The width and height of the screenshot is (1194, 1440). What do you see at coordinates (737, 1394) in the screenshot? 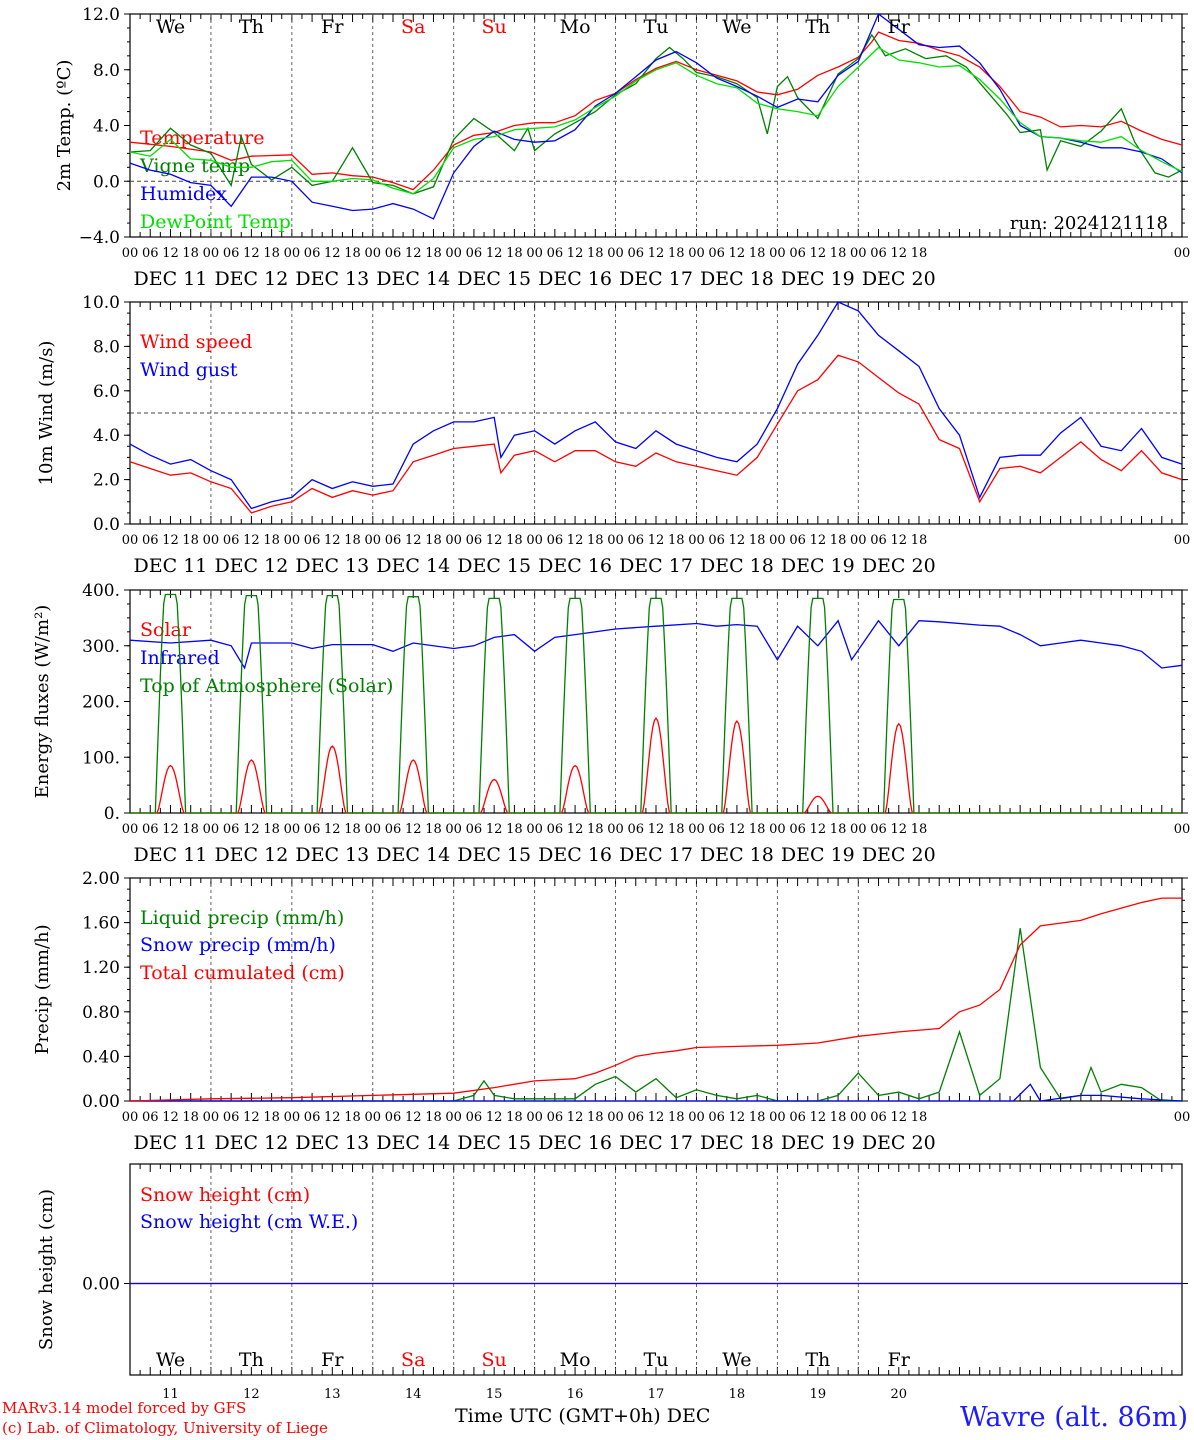
I see `day-number-label: 18` at bounding box center [737, 1394].